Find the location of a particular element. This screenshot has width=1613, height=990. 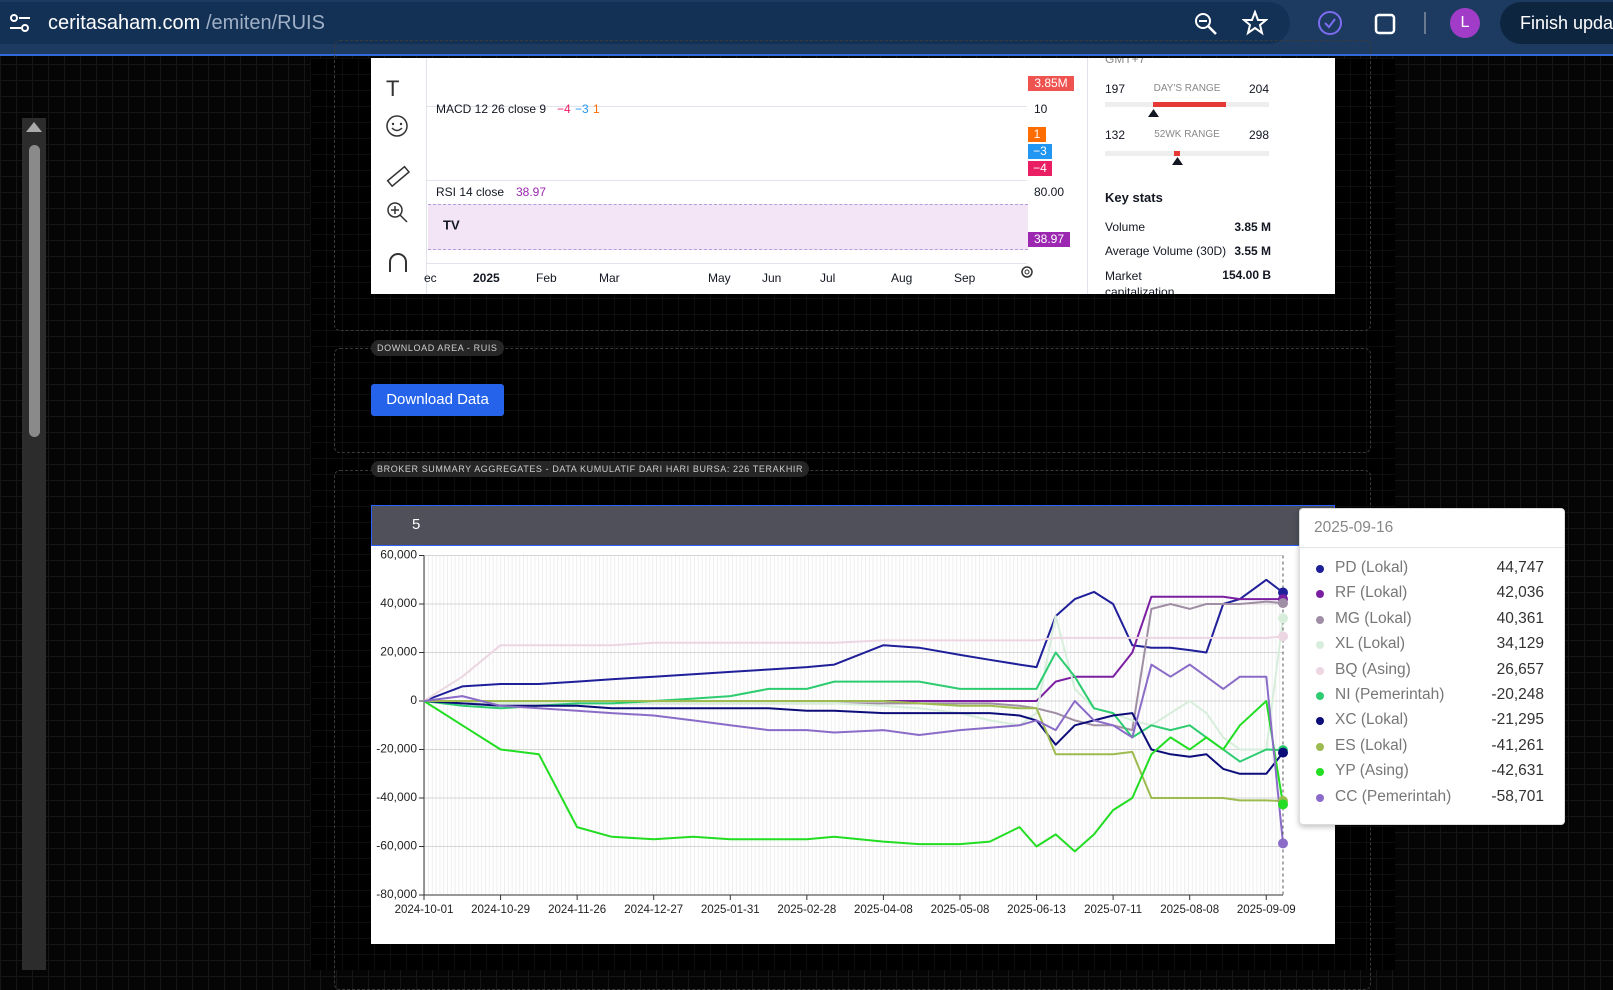

y-tick-label: -80,000 is located at coordinates (396, 894).